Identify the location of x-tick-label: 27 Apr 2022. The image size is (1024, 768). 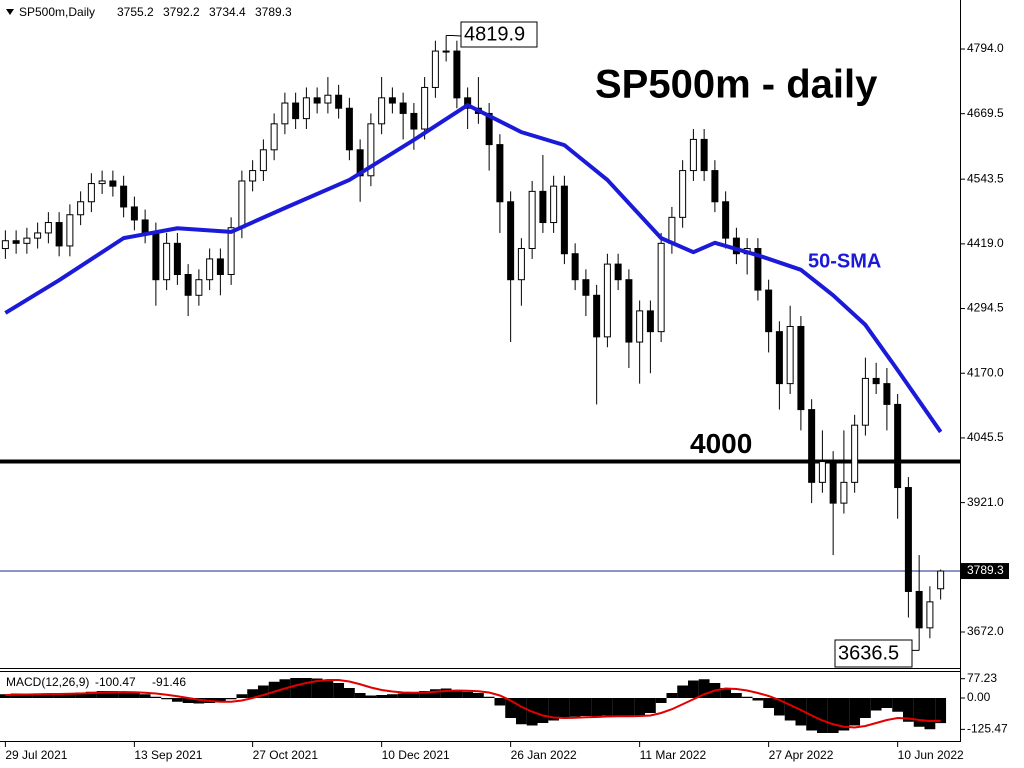
(801, 755).